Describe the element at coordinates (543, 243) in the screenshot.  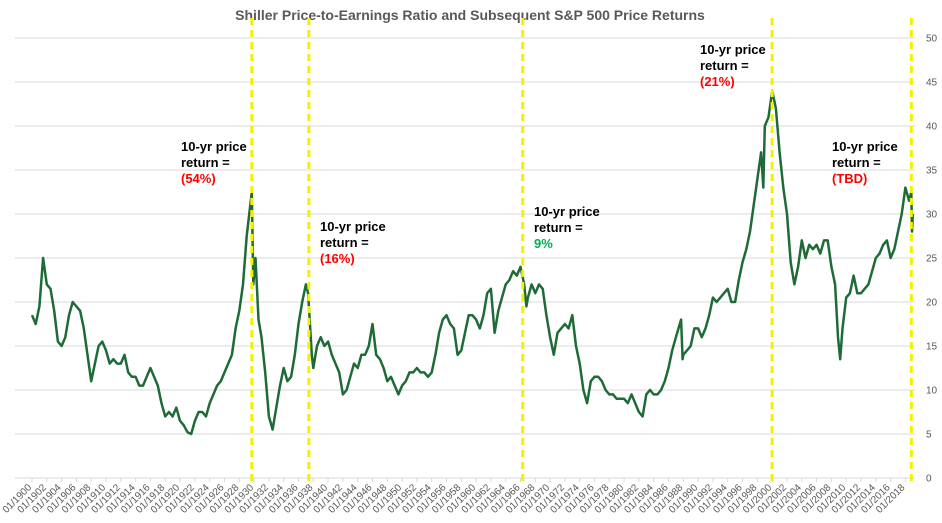
I see `annotation-result: 9%` at that location.